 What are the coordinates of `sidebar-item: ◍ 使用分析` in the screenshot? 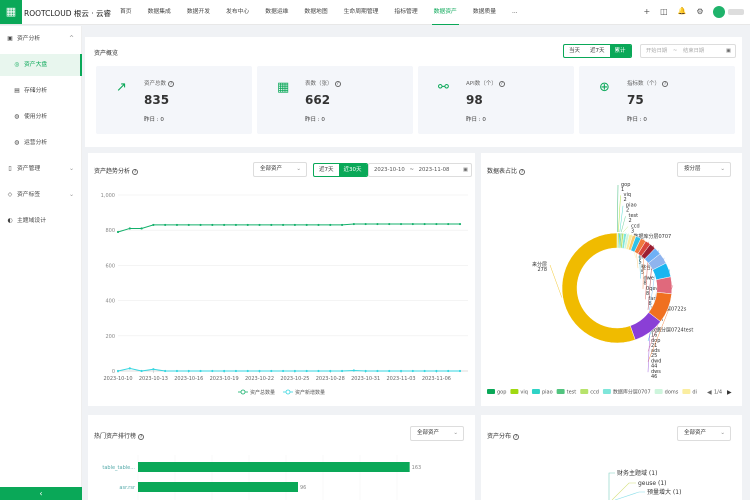 It's located at (41, 117).